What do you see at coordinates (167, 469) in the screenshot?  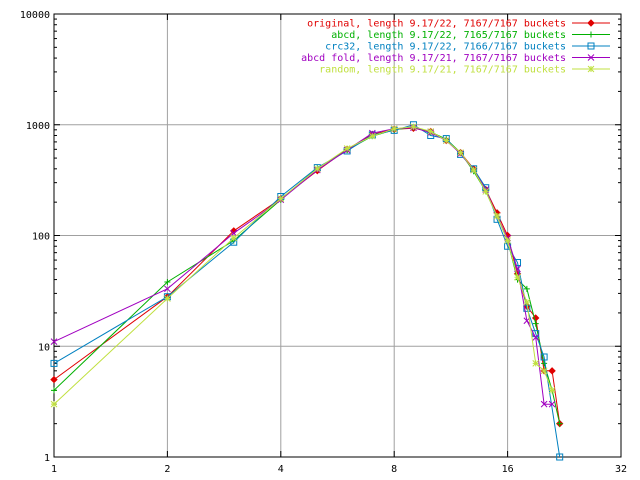 I see `x-tick-label: 2` at bounding box center [167, 469].